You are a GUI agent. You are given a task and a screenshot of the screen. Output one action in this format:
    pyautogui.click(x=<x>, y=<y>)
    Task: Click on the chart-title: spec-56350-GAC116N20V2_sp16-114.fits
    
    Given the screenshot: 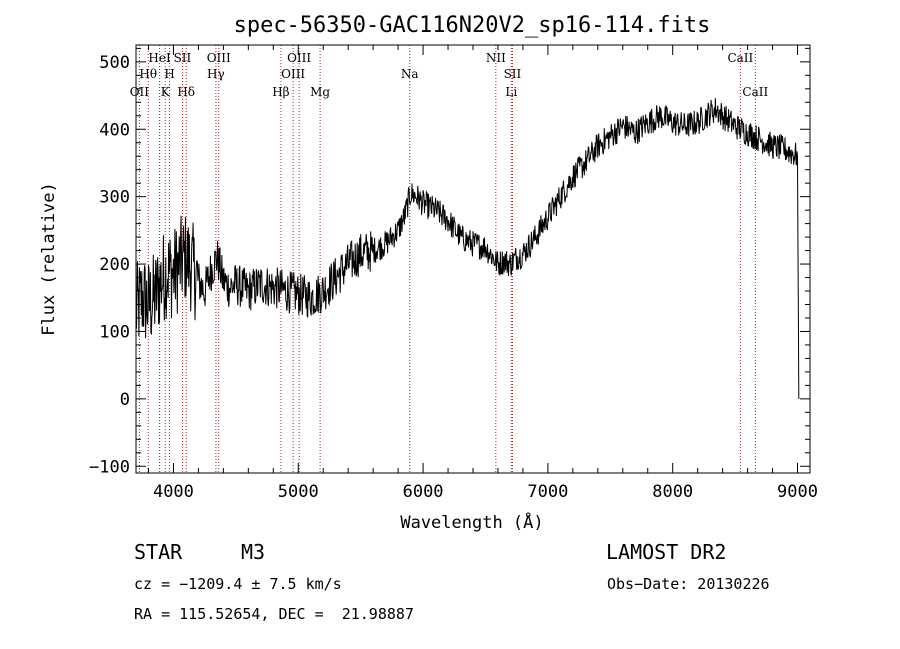 What is the action you would take?
    pyautogui.click(x=472, y=25)
    